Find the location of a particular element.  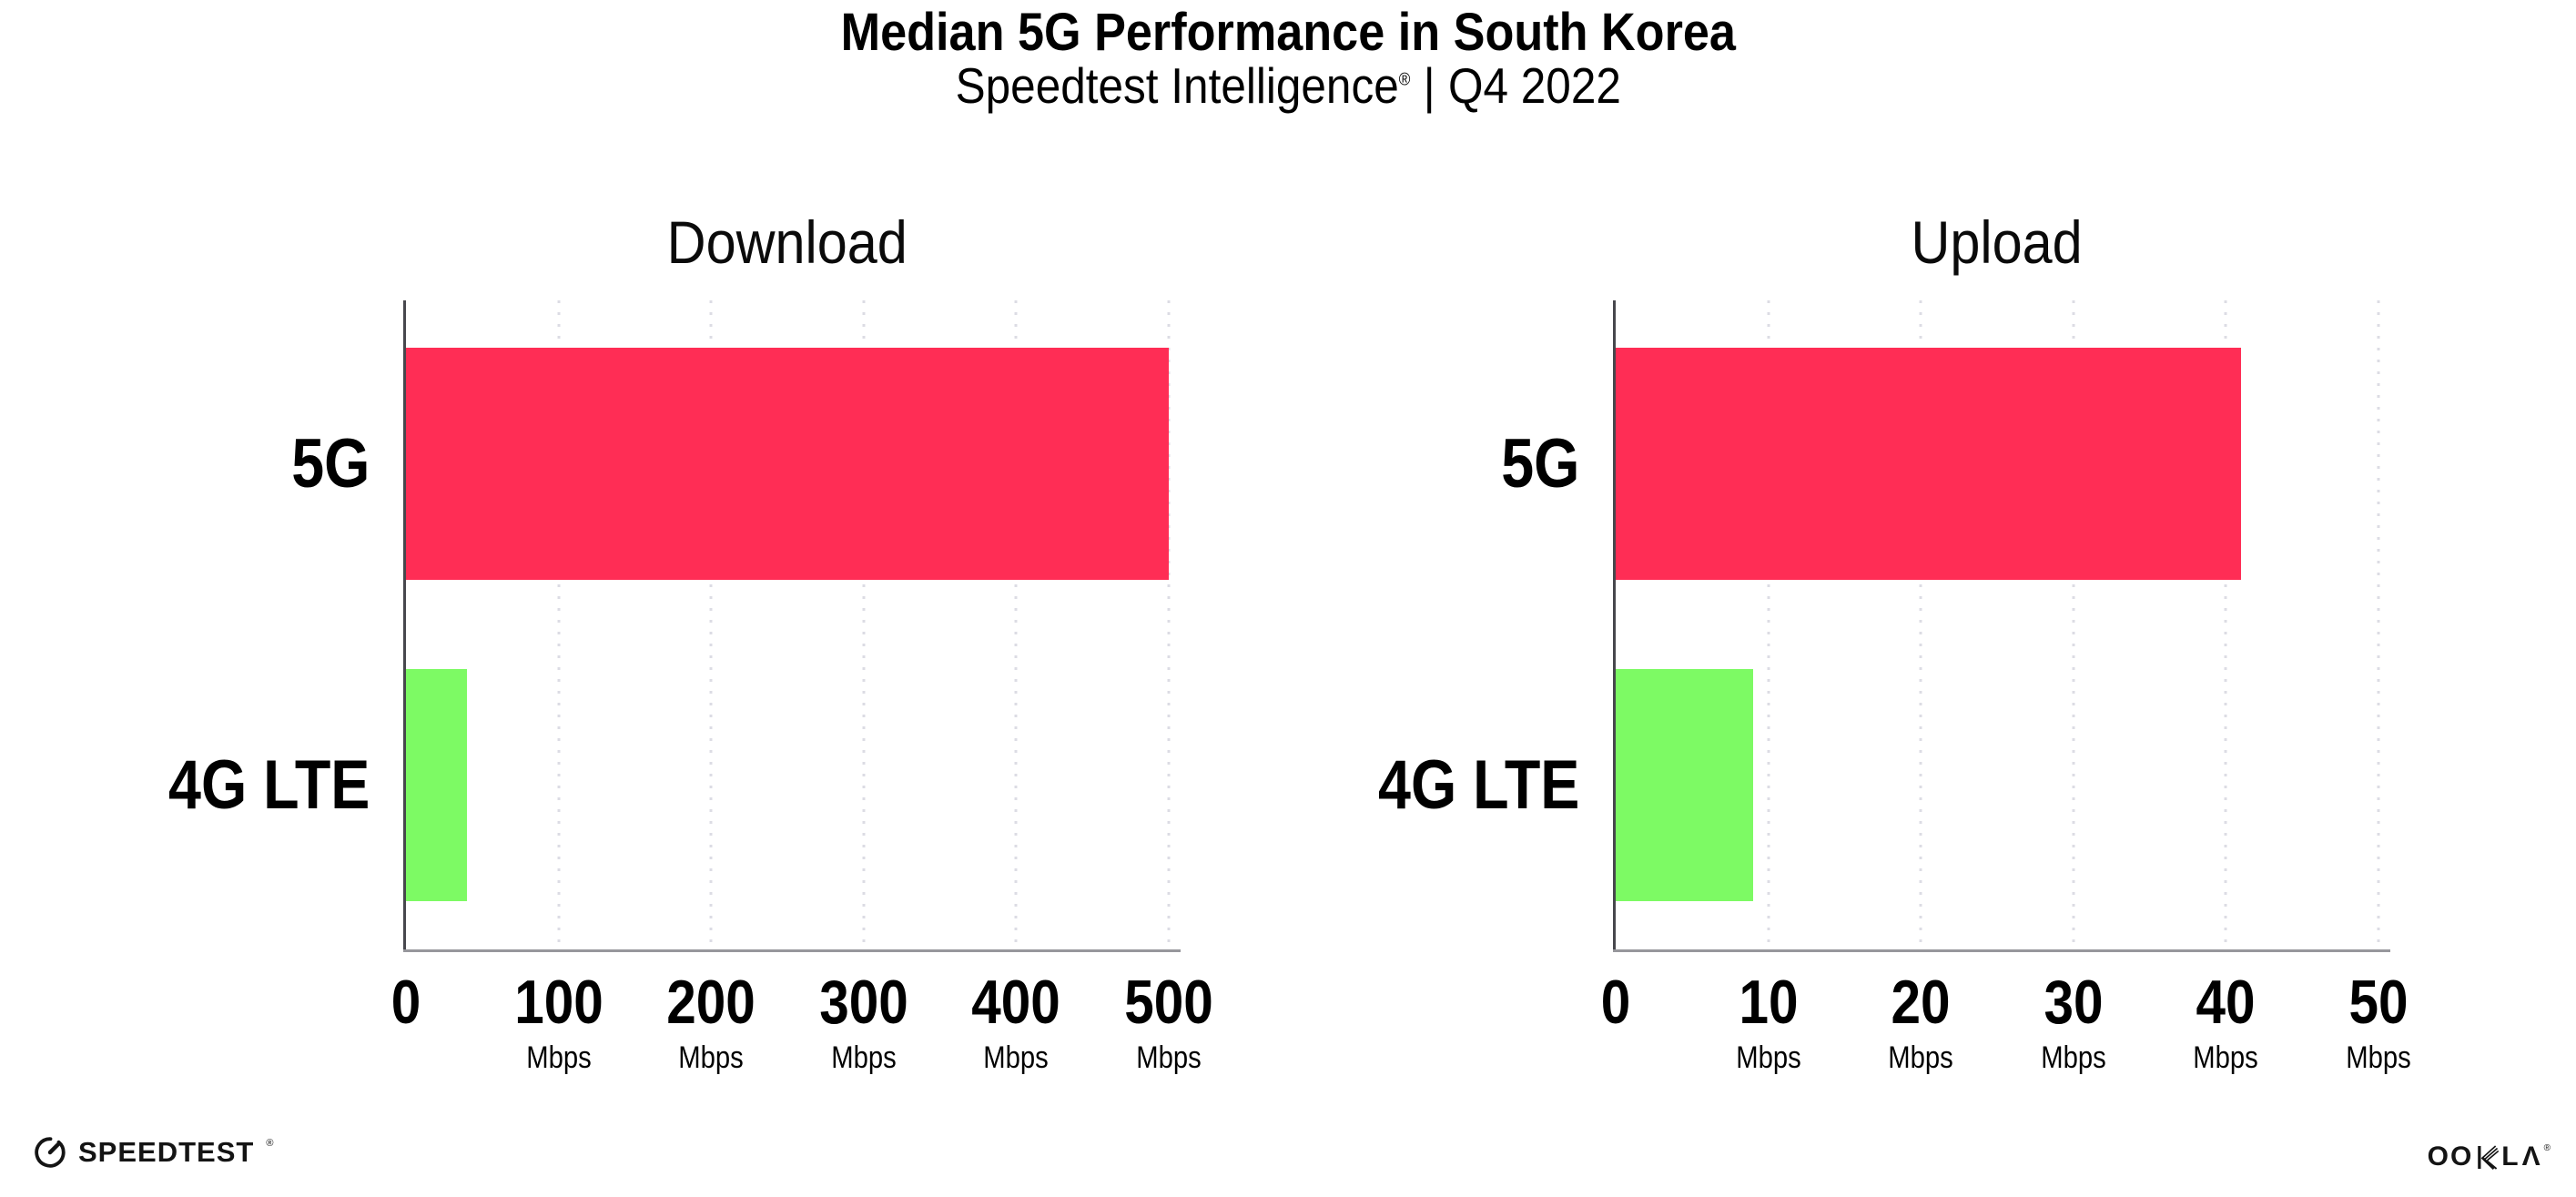

x-tick-400: 400 Mbps is located at coordinates (1016, 1022).